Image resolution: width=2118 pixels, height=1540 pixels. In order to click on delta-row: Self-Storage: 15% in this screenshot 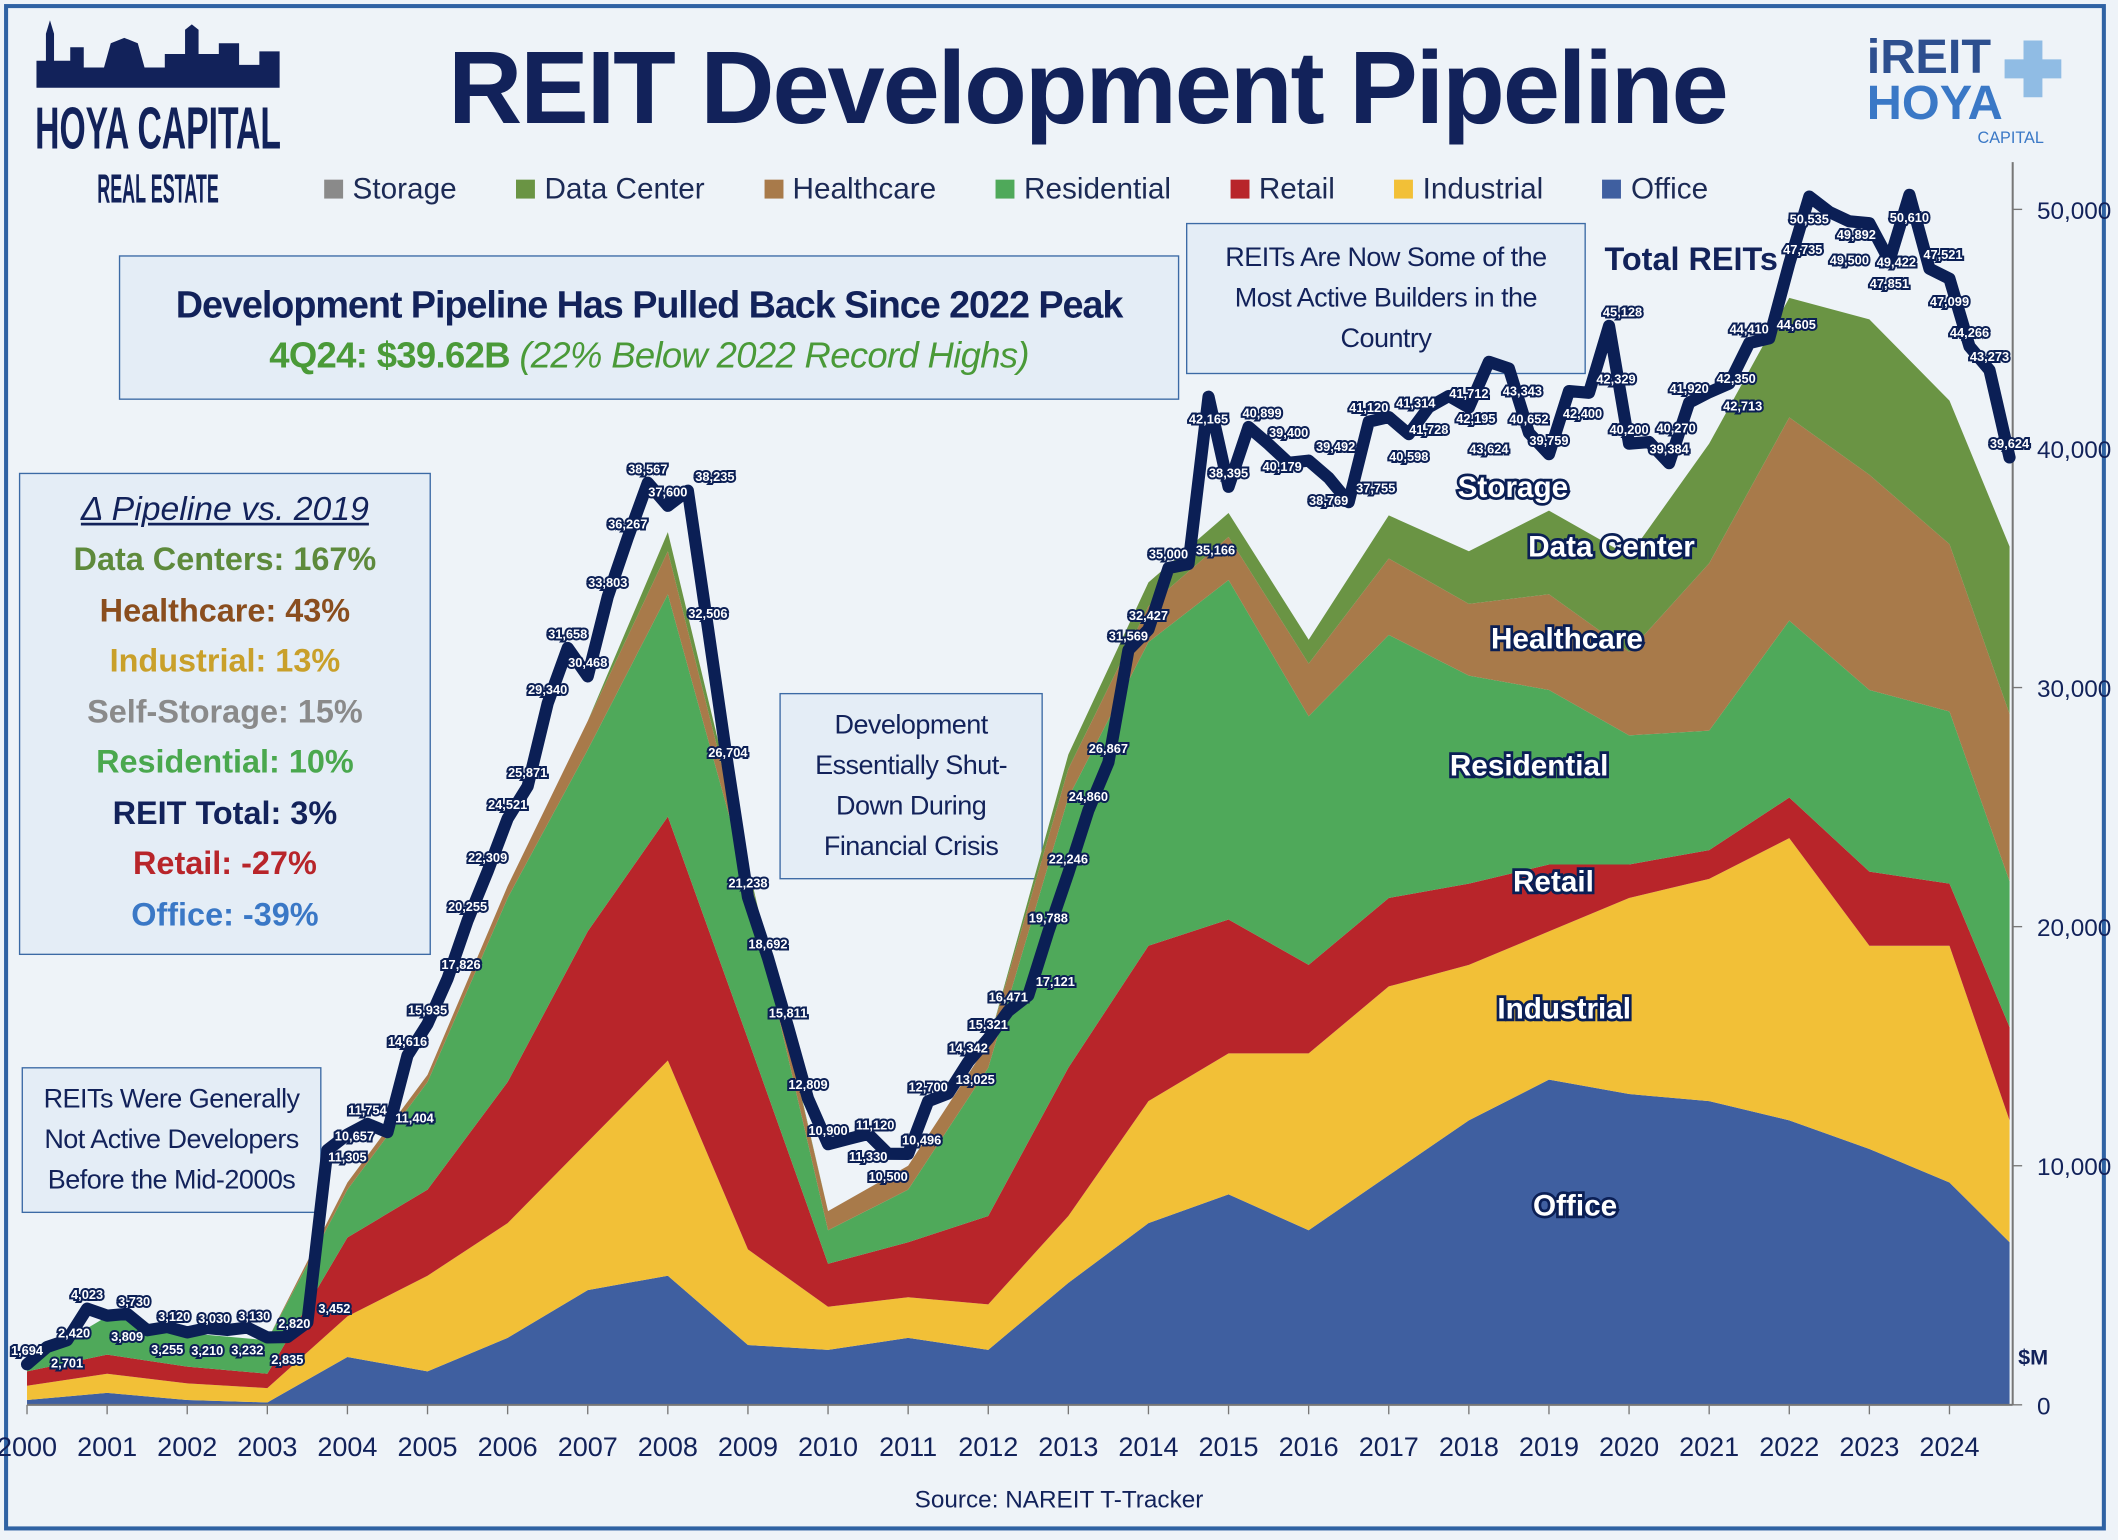, I will do `click(225, 712)`.